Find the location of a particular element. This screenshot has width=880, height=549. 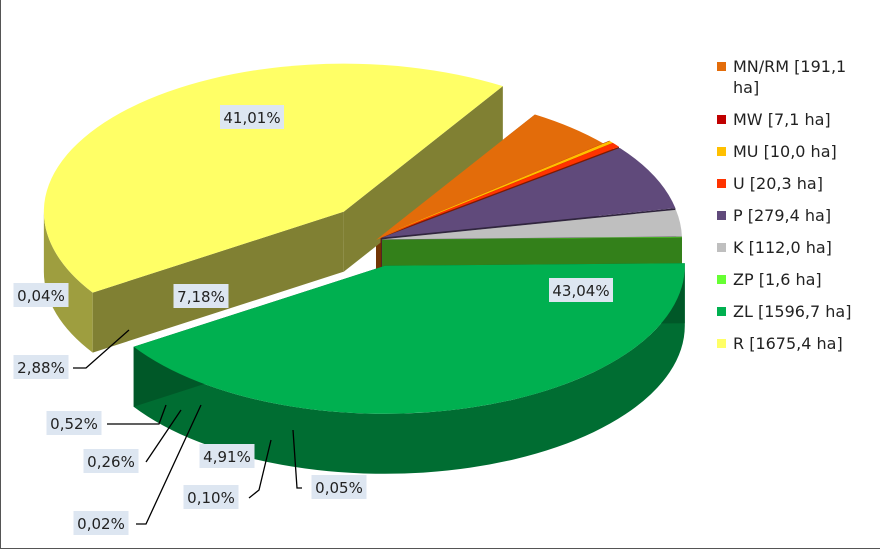

data-label-text: 41,01% is located at coordinates (251, 118).